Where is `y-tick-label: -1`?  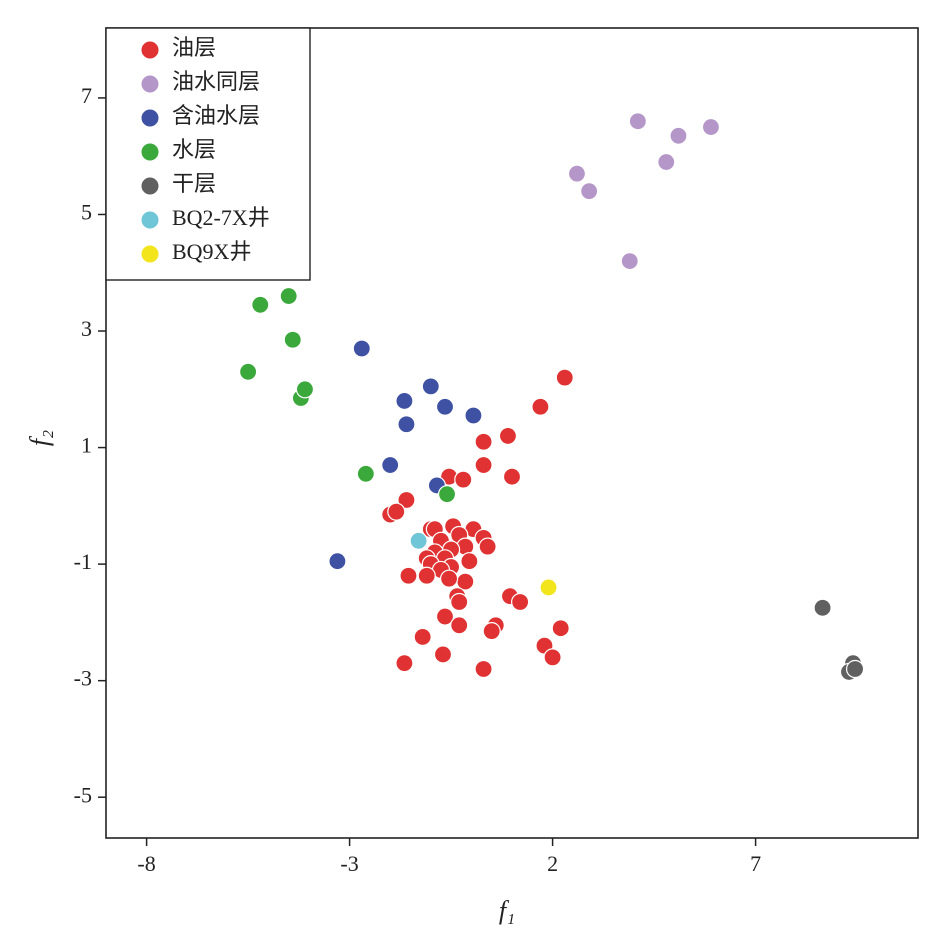 y-tick-label: -1 is located at coordinates (83, 561).